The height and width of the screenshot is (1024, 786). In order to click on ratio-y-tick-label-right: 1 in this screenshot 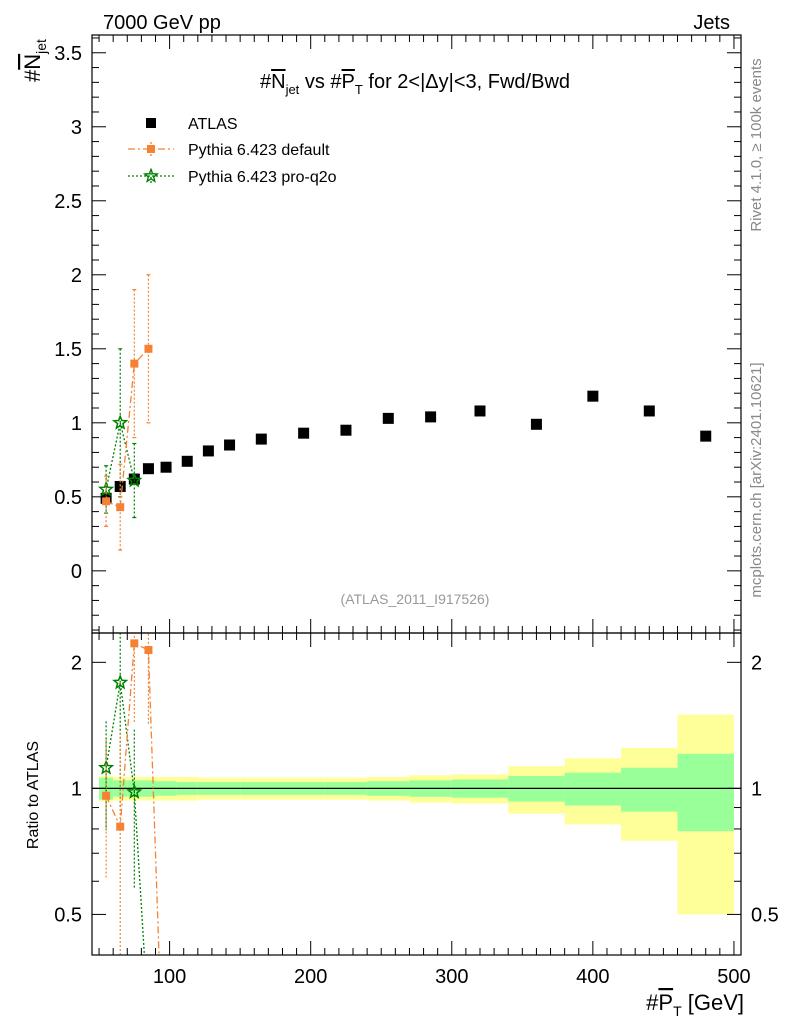, I will do `click(756, 789)`.